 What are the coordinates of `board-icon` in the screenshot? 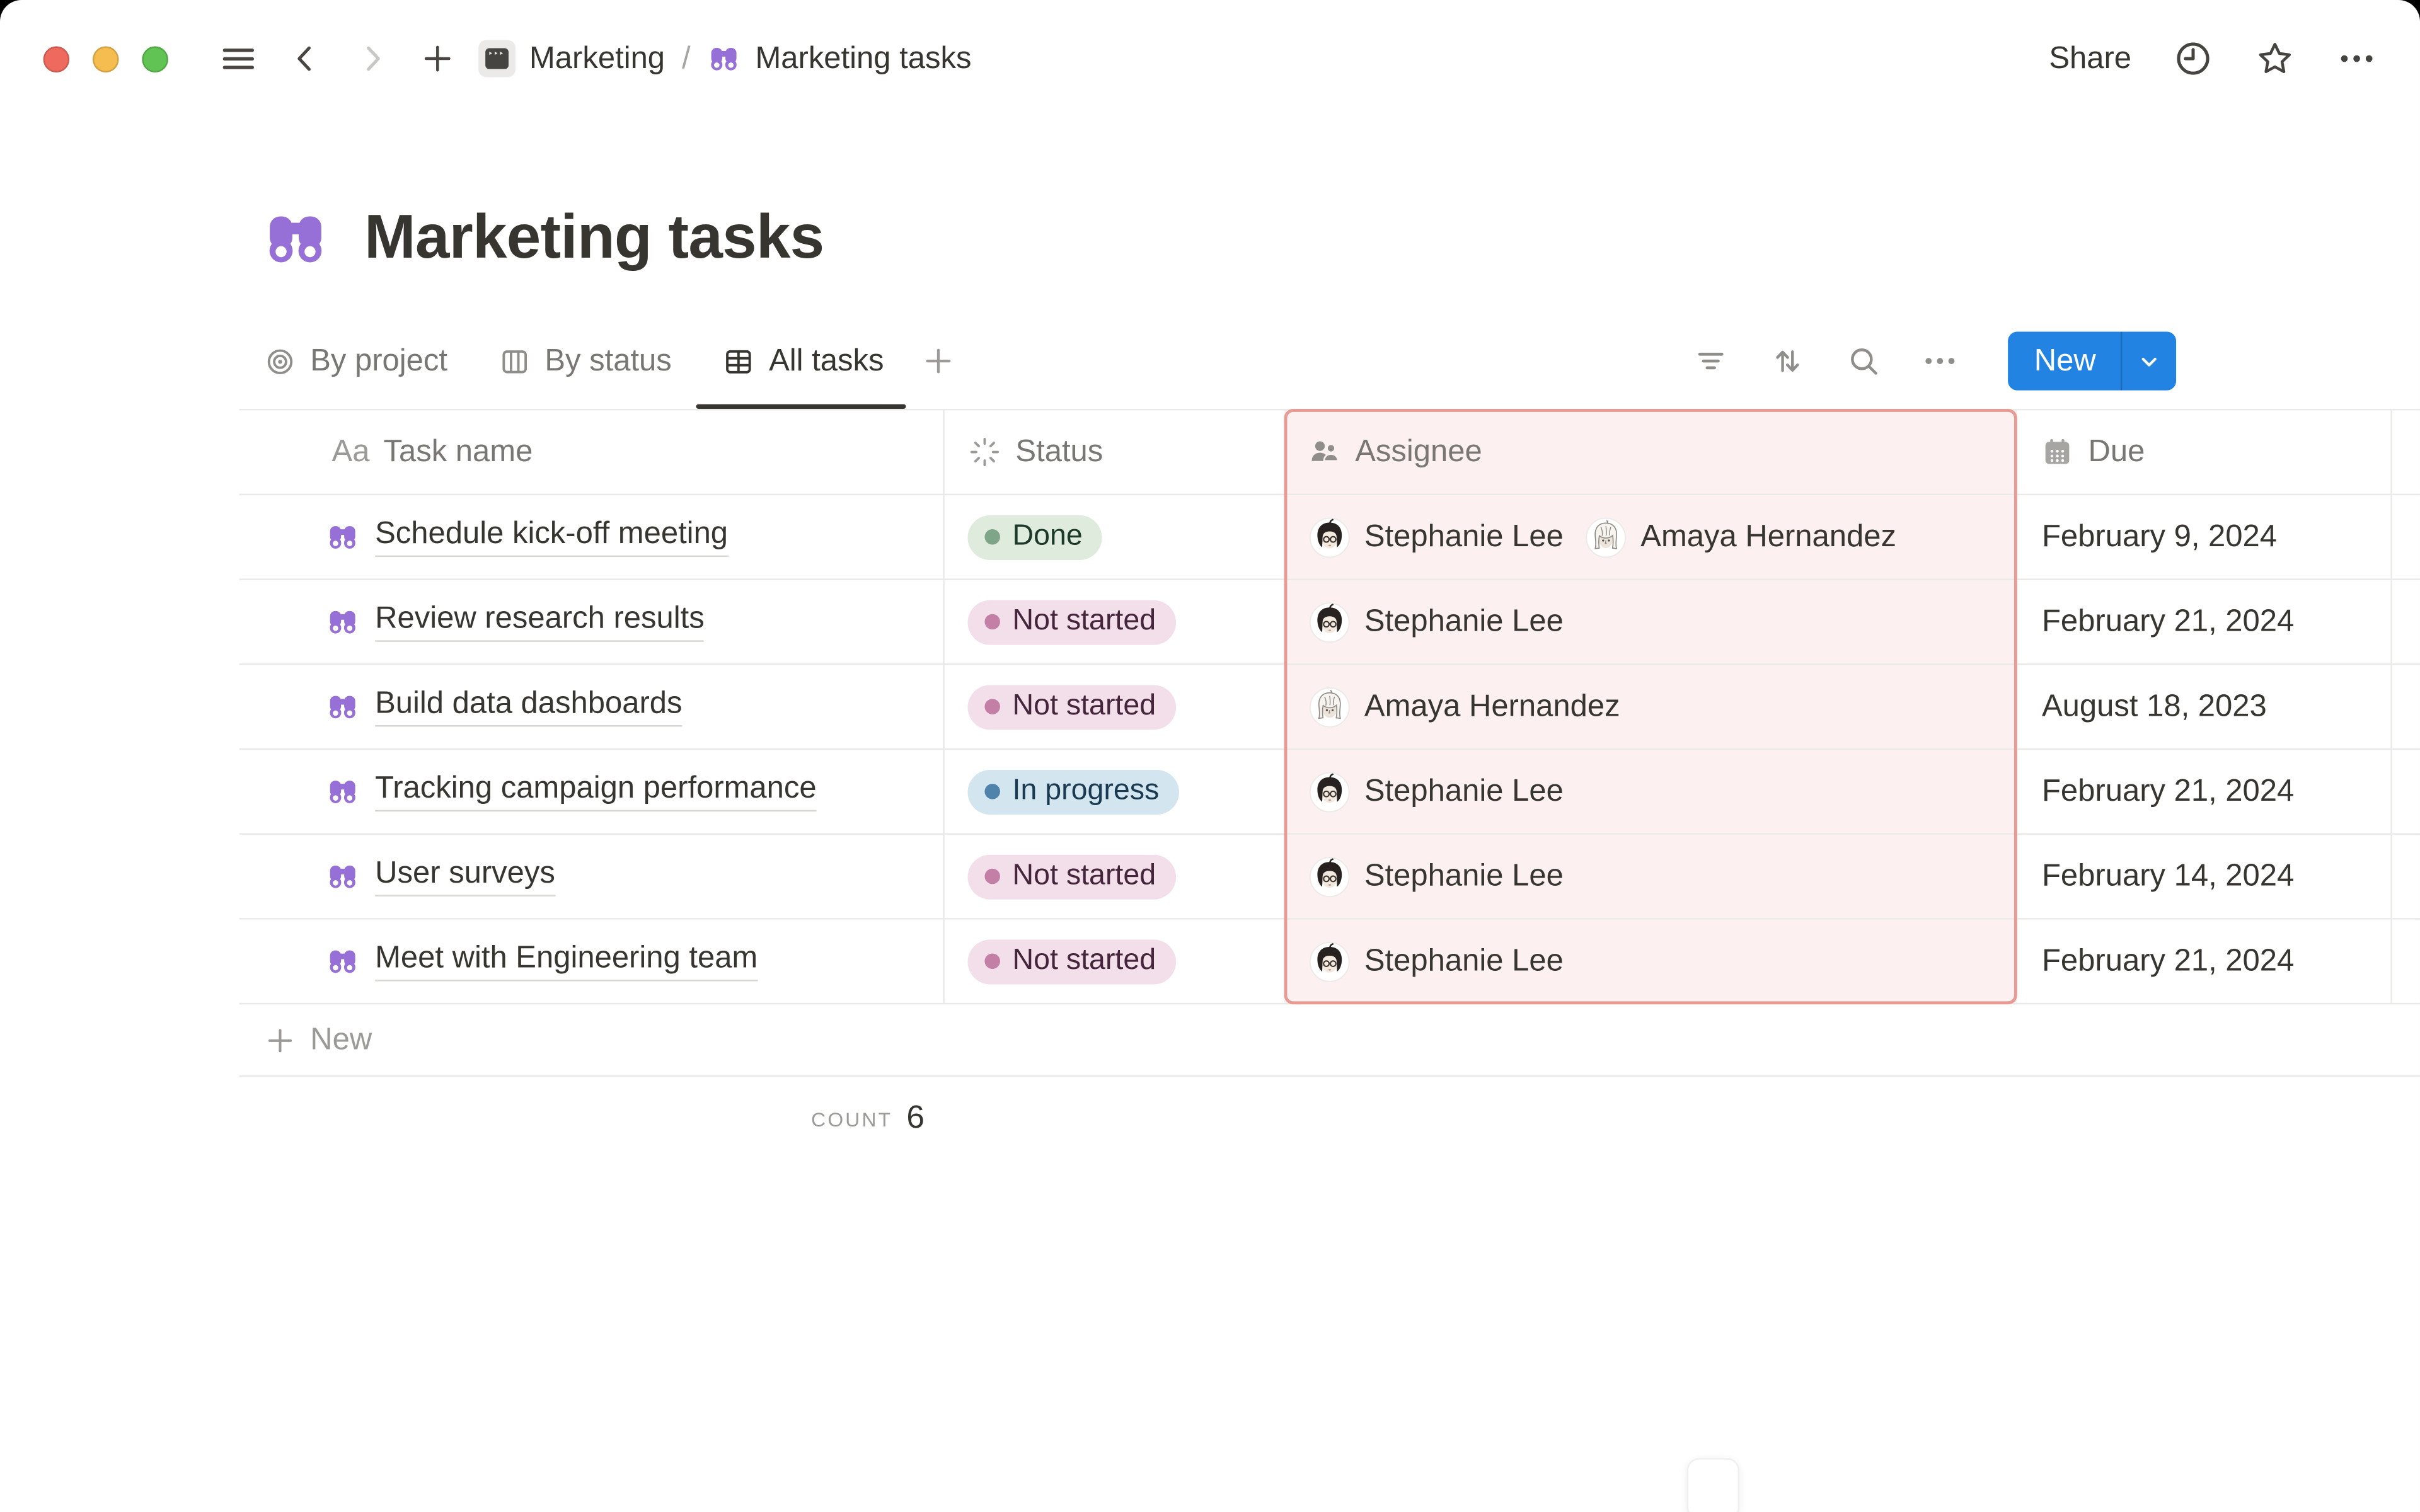 It's located at (515, 361).